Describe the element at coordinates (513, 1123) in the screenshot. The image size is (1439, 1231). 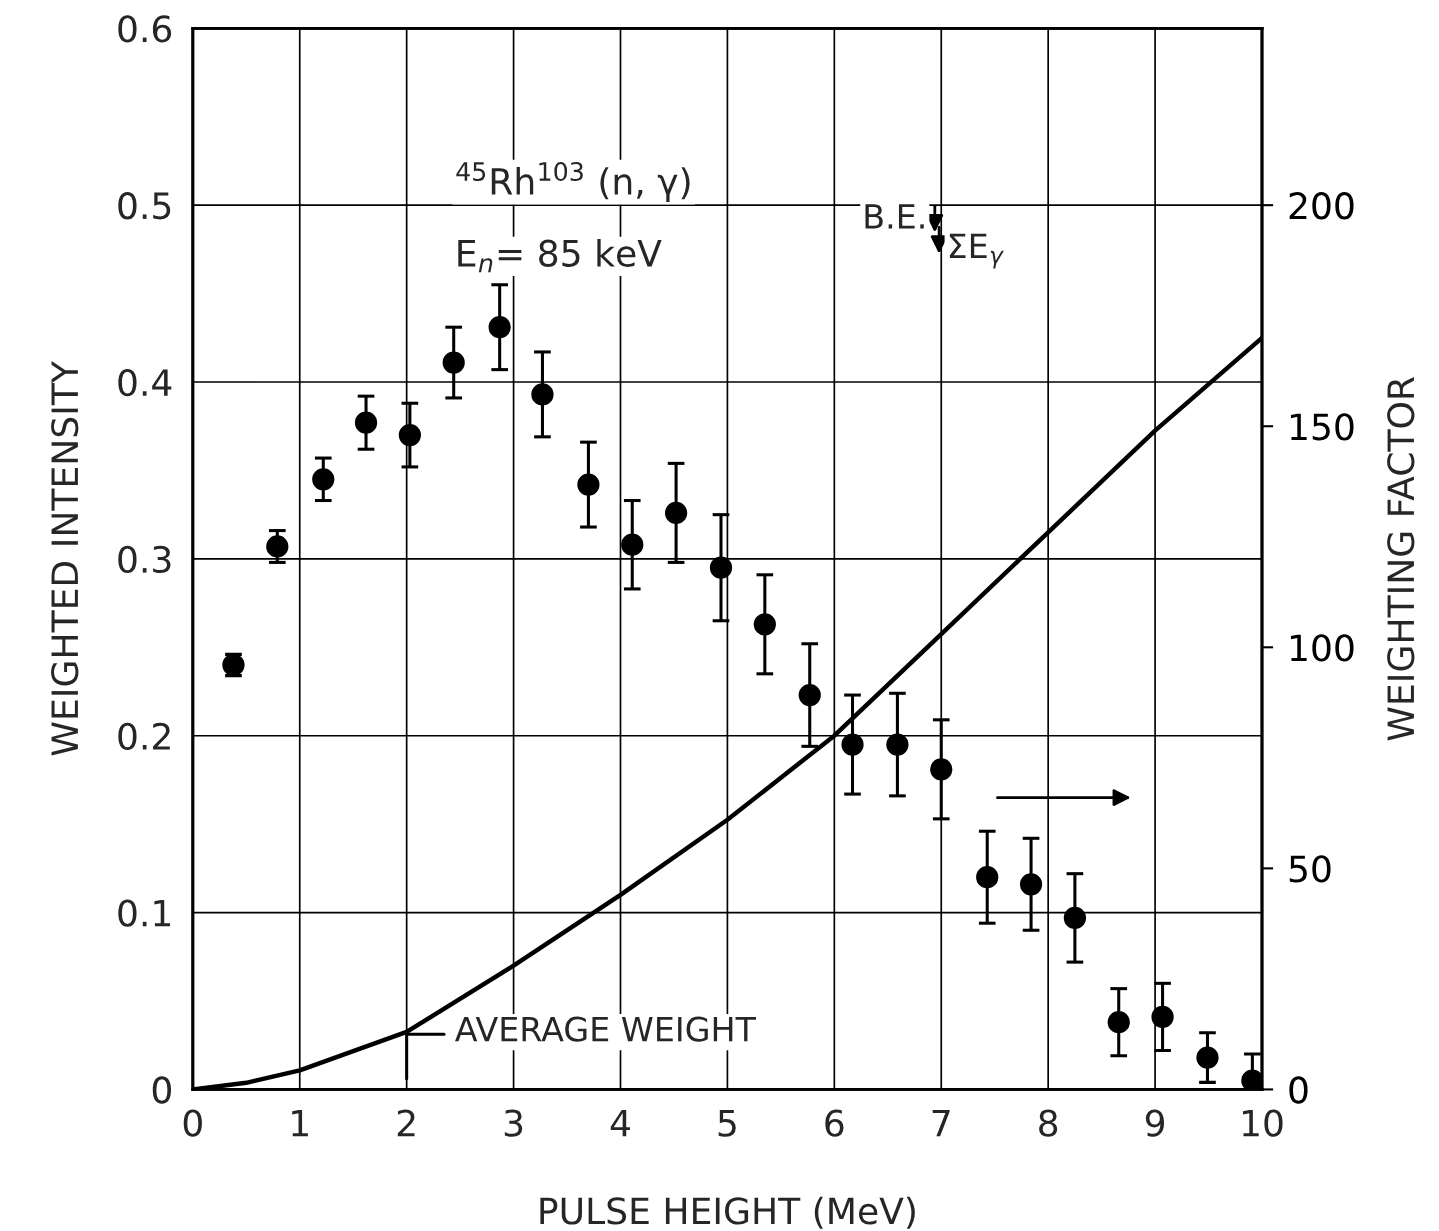
I see `x-tick-label: 3` at that location.